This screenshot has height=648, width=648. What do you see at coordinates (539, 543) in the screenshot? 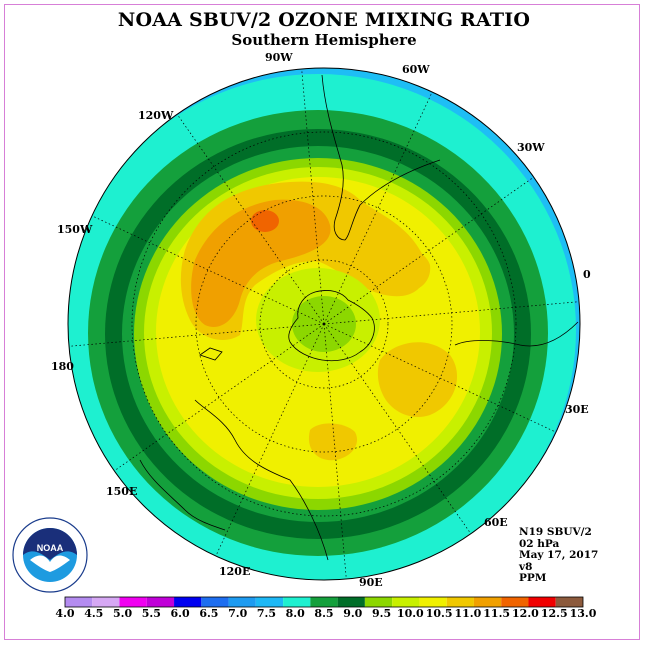
I see `info-pressure: 02 hPa` at bounding box center [539, 543].